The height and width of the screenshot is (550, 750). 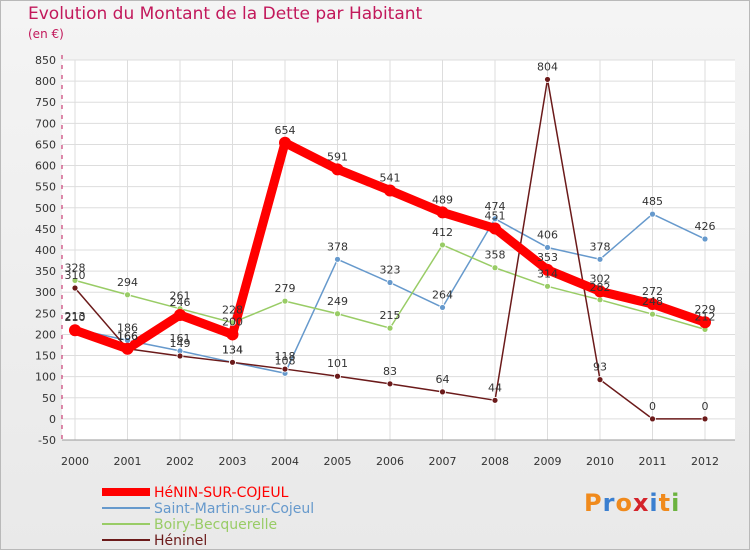 I want to click on data-label: 451, so click(x=495, y=215).